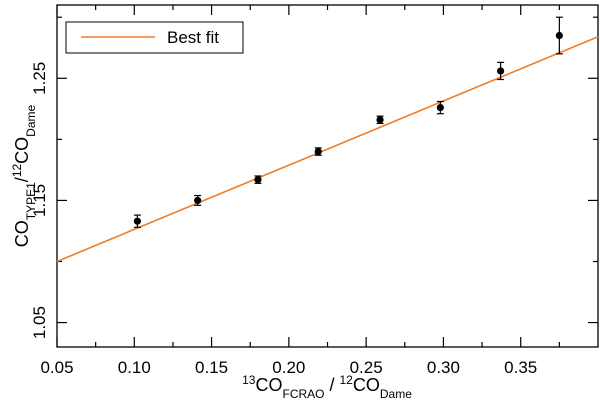  I want to click on label-part: TYPE1, so click(31, 201).